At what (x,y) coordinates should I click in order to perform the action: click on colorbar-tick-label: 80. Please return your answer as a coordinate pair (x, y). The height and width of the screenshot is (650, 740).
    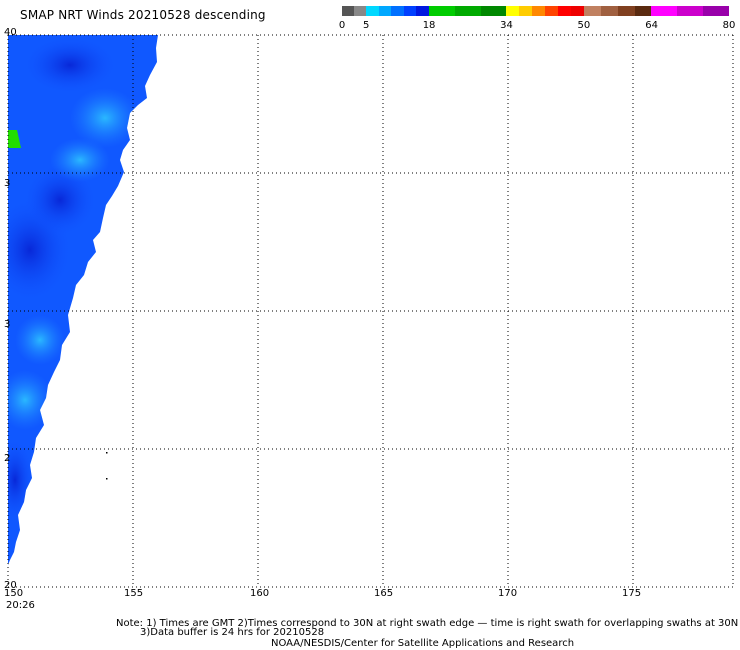
    Looking at the image, I should click on (729, 25).